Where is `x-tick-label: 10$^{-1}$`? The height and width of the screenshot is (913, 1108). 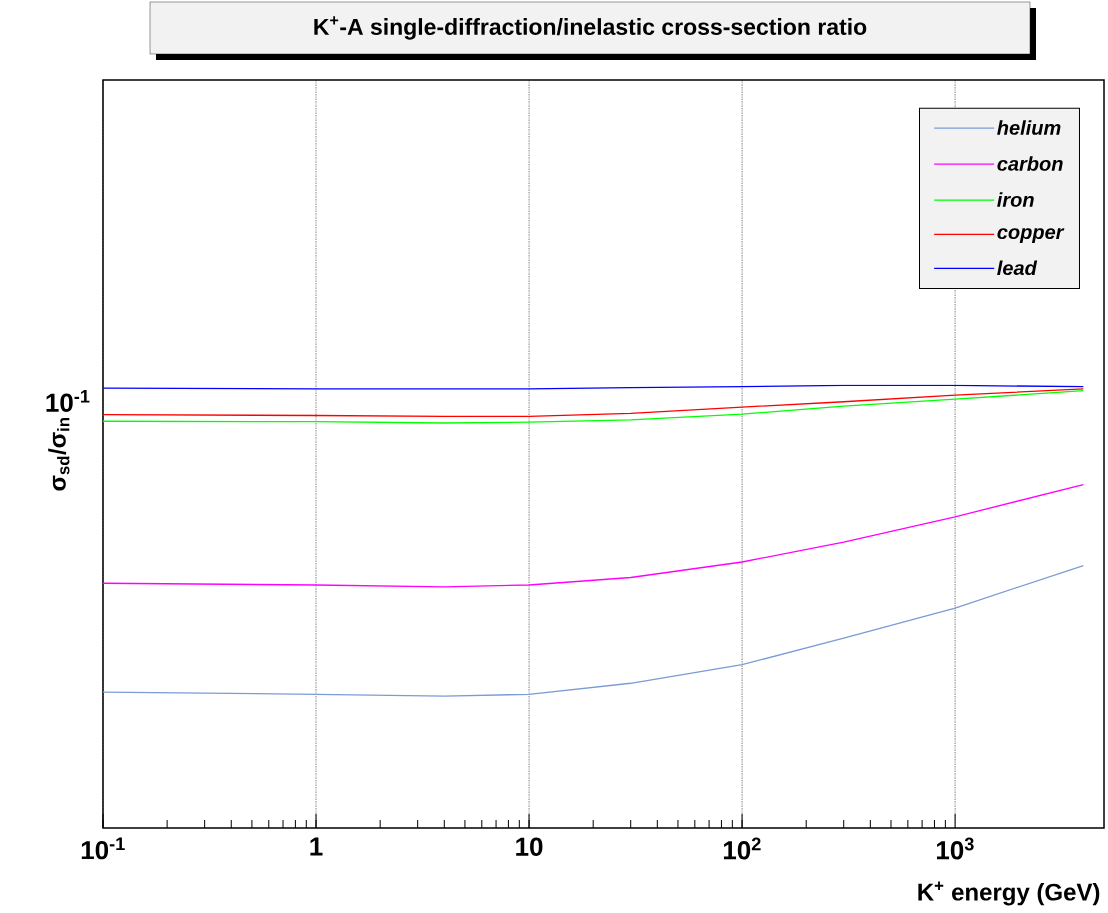
x-tick-label: 10$^{-1}$ is located at coordinates (103, 848).